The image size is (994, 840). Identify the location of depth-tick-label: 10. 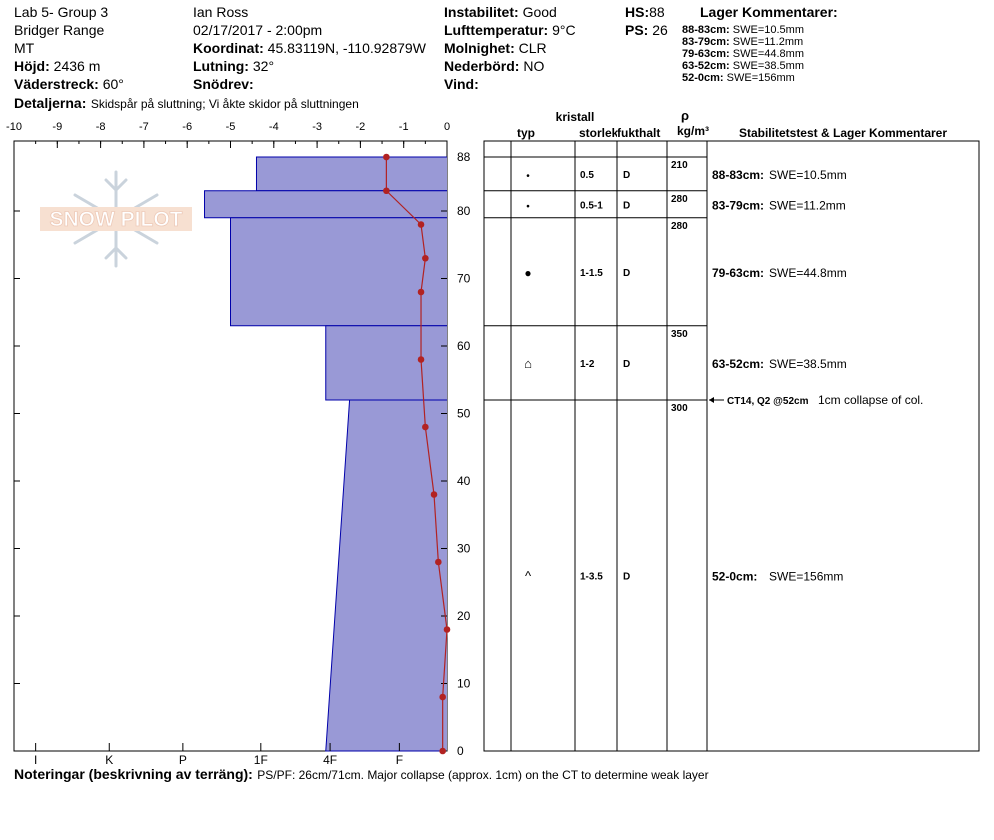
(464, 684).